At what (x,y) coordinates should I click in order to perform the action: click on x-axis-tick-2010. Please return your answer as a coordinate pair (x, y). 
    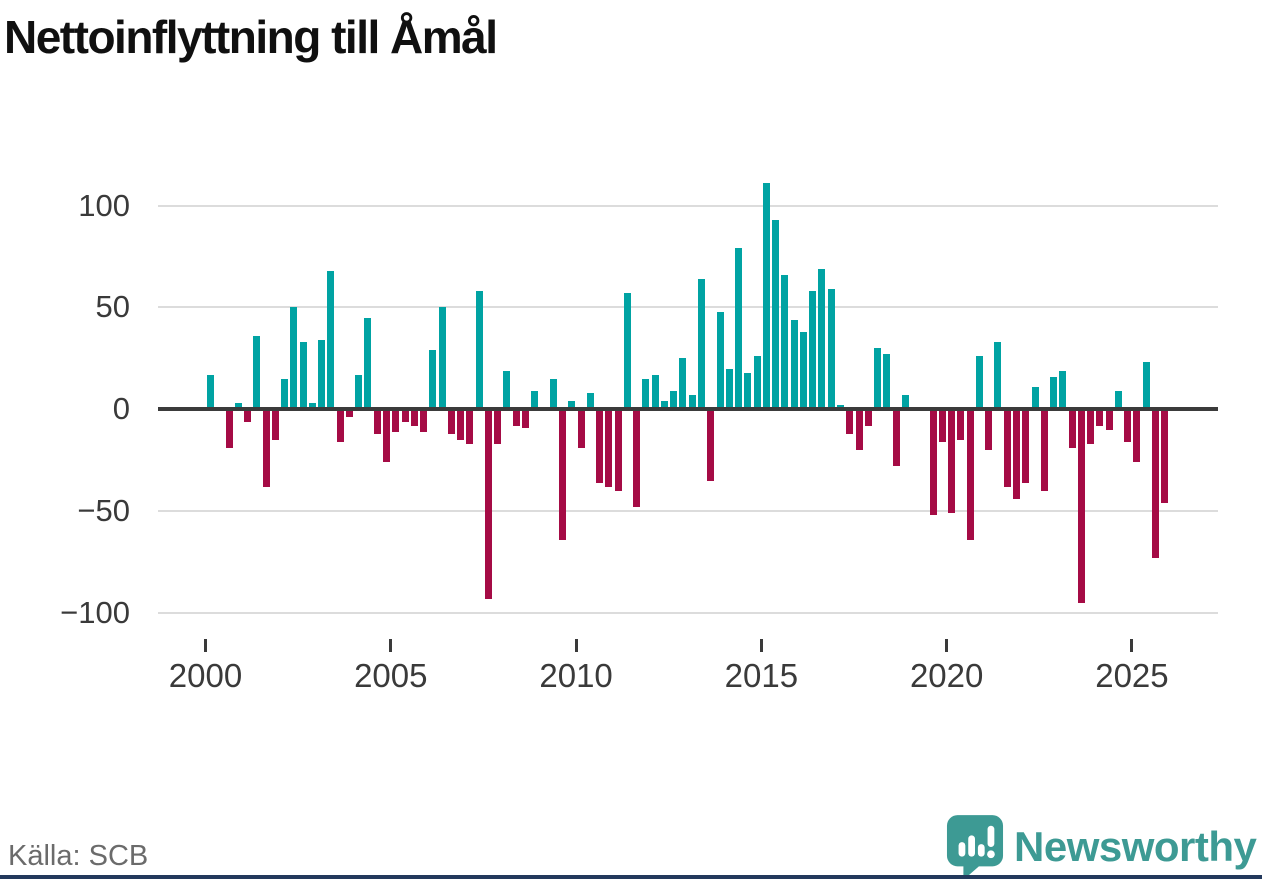
    Looking at the image, I should click on (576, 645).